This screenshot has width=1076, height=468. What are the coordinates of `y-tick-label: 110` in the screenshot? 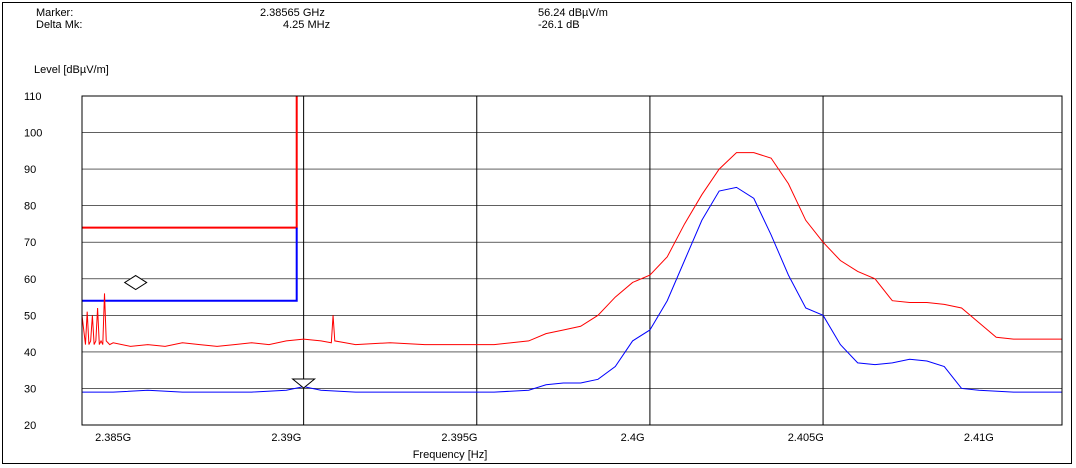 It's located at (33, 97).